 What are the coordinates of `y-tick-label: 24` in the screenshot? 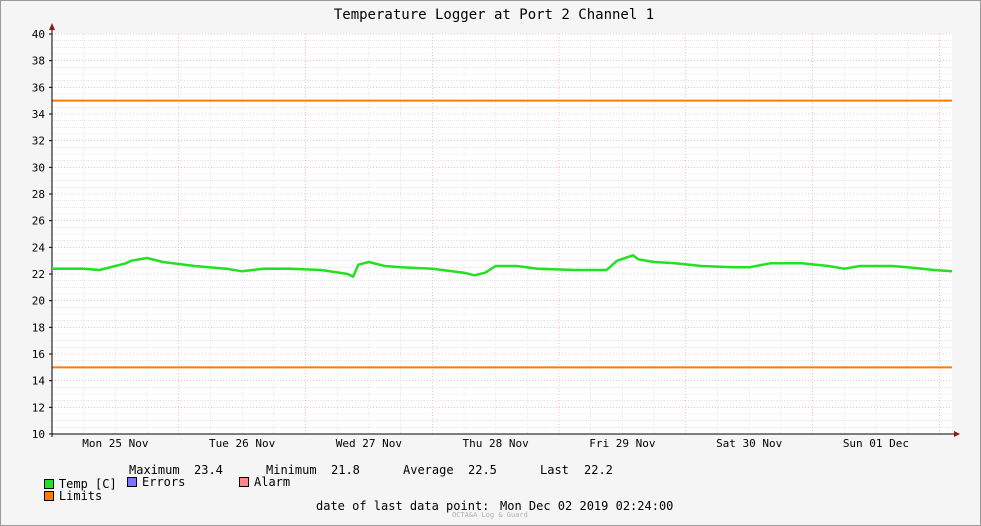 It's located at (39, 247).